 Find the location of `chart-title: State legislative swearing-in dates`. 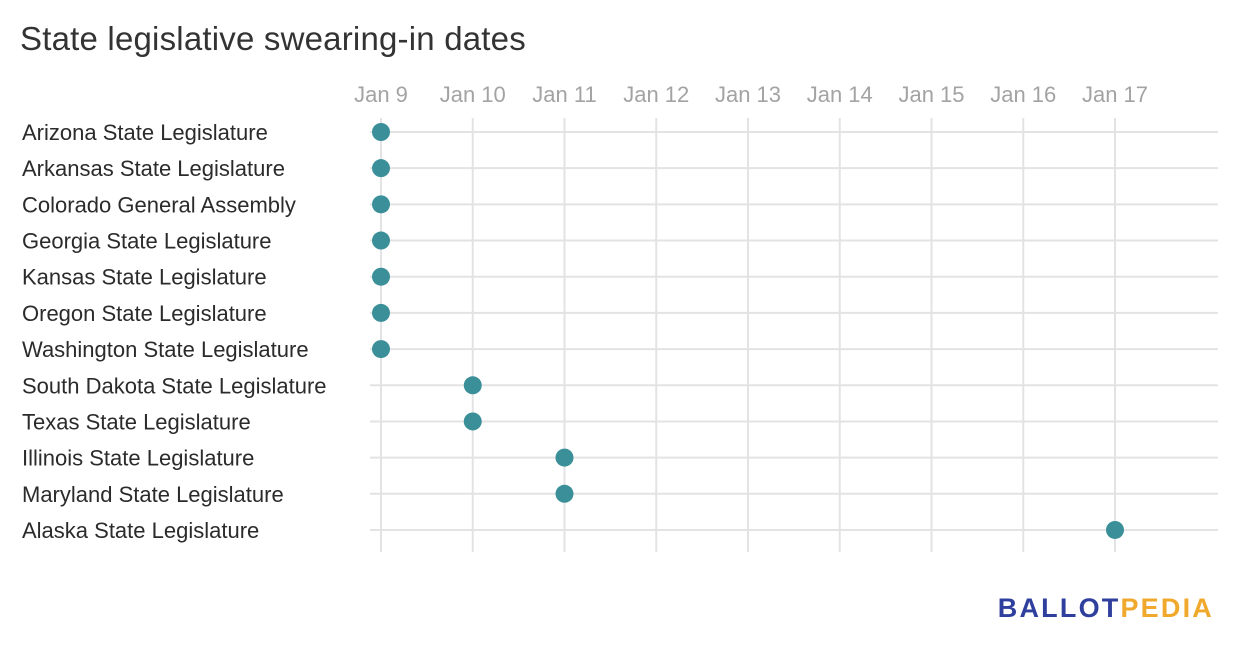

chart-title: State legislative swearing-in dates is located at coordinates (273, 38).